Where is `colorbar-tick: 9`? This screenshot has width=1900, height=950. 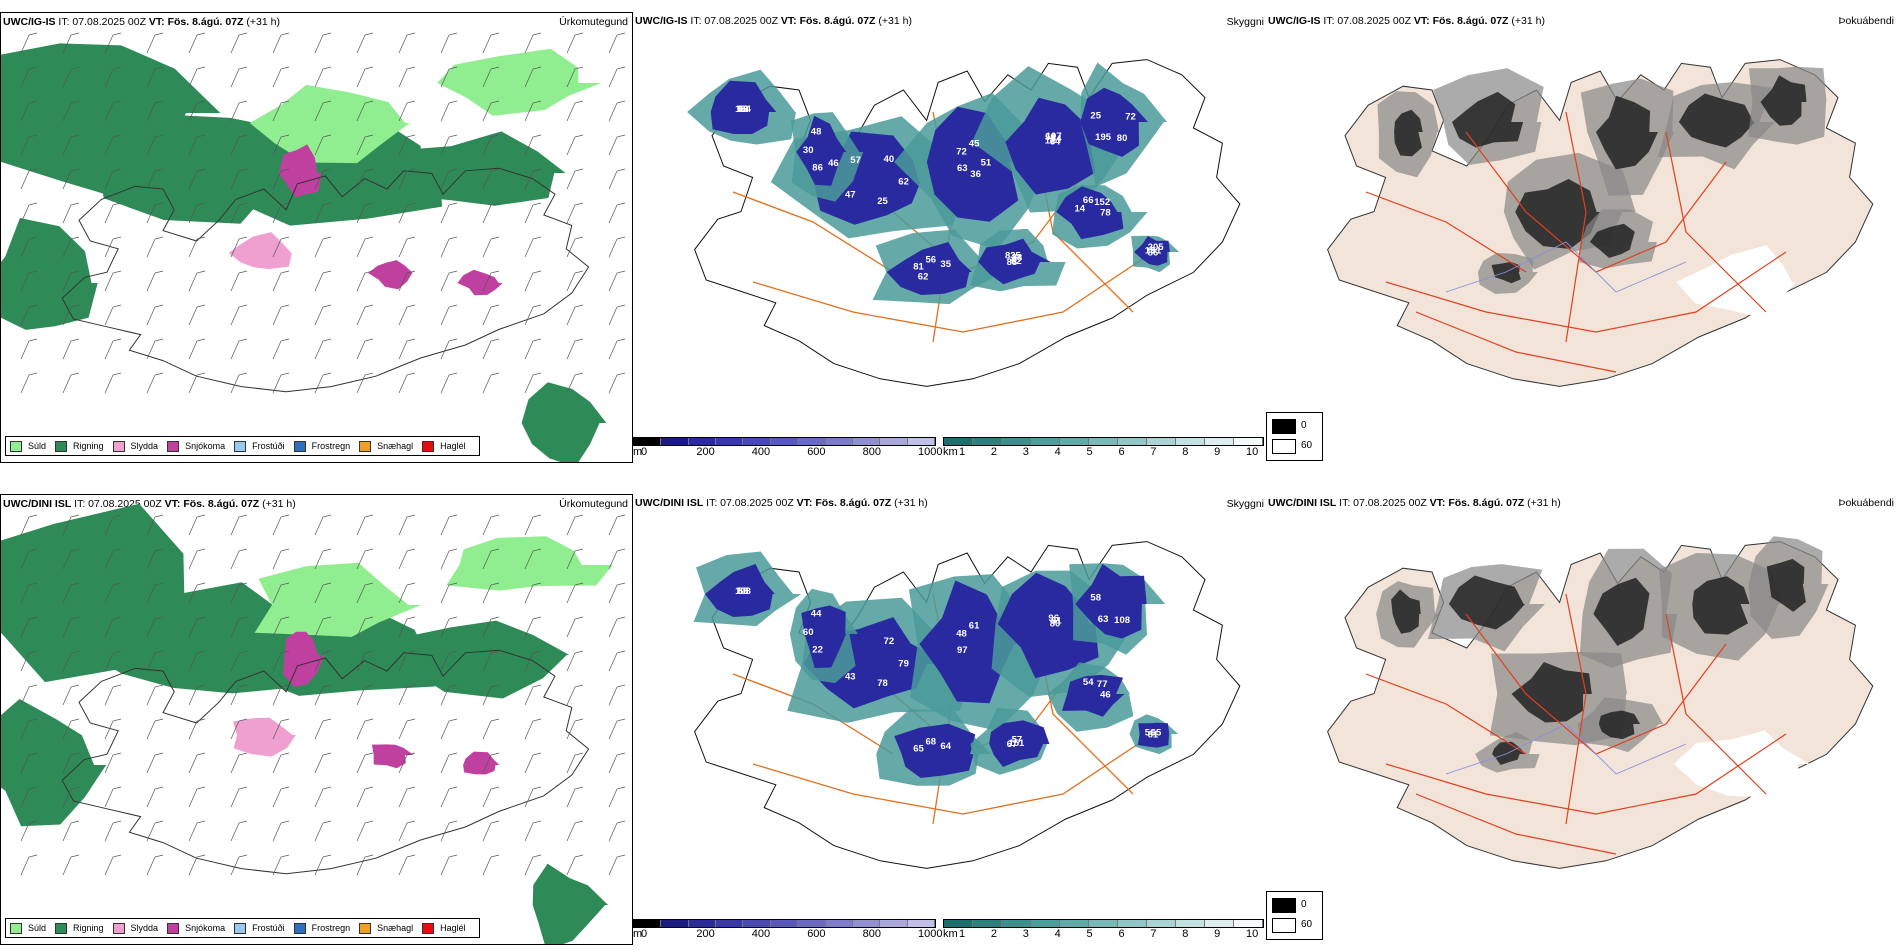 colorbar-tick: 9 is located at coordinates (1217, 934).